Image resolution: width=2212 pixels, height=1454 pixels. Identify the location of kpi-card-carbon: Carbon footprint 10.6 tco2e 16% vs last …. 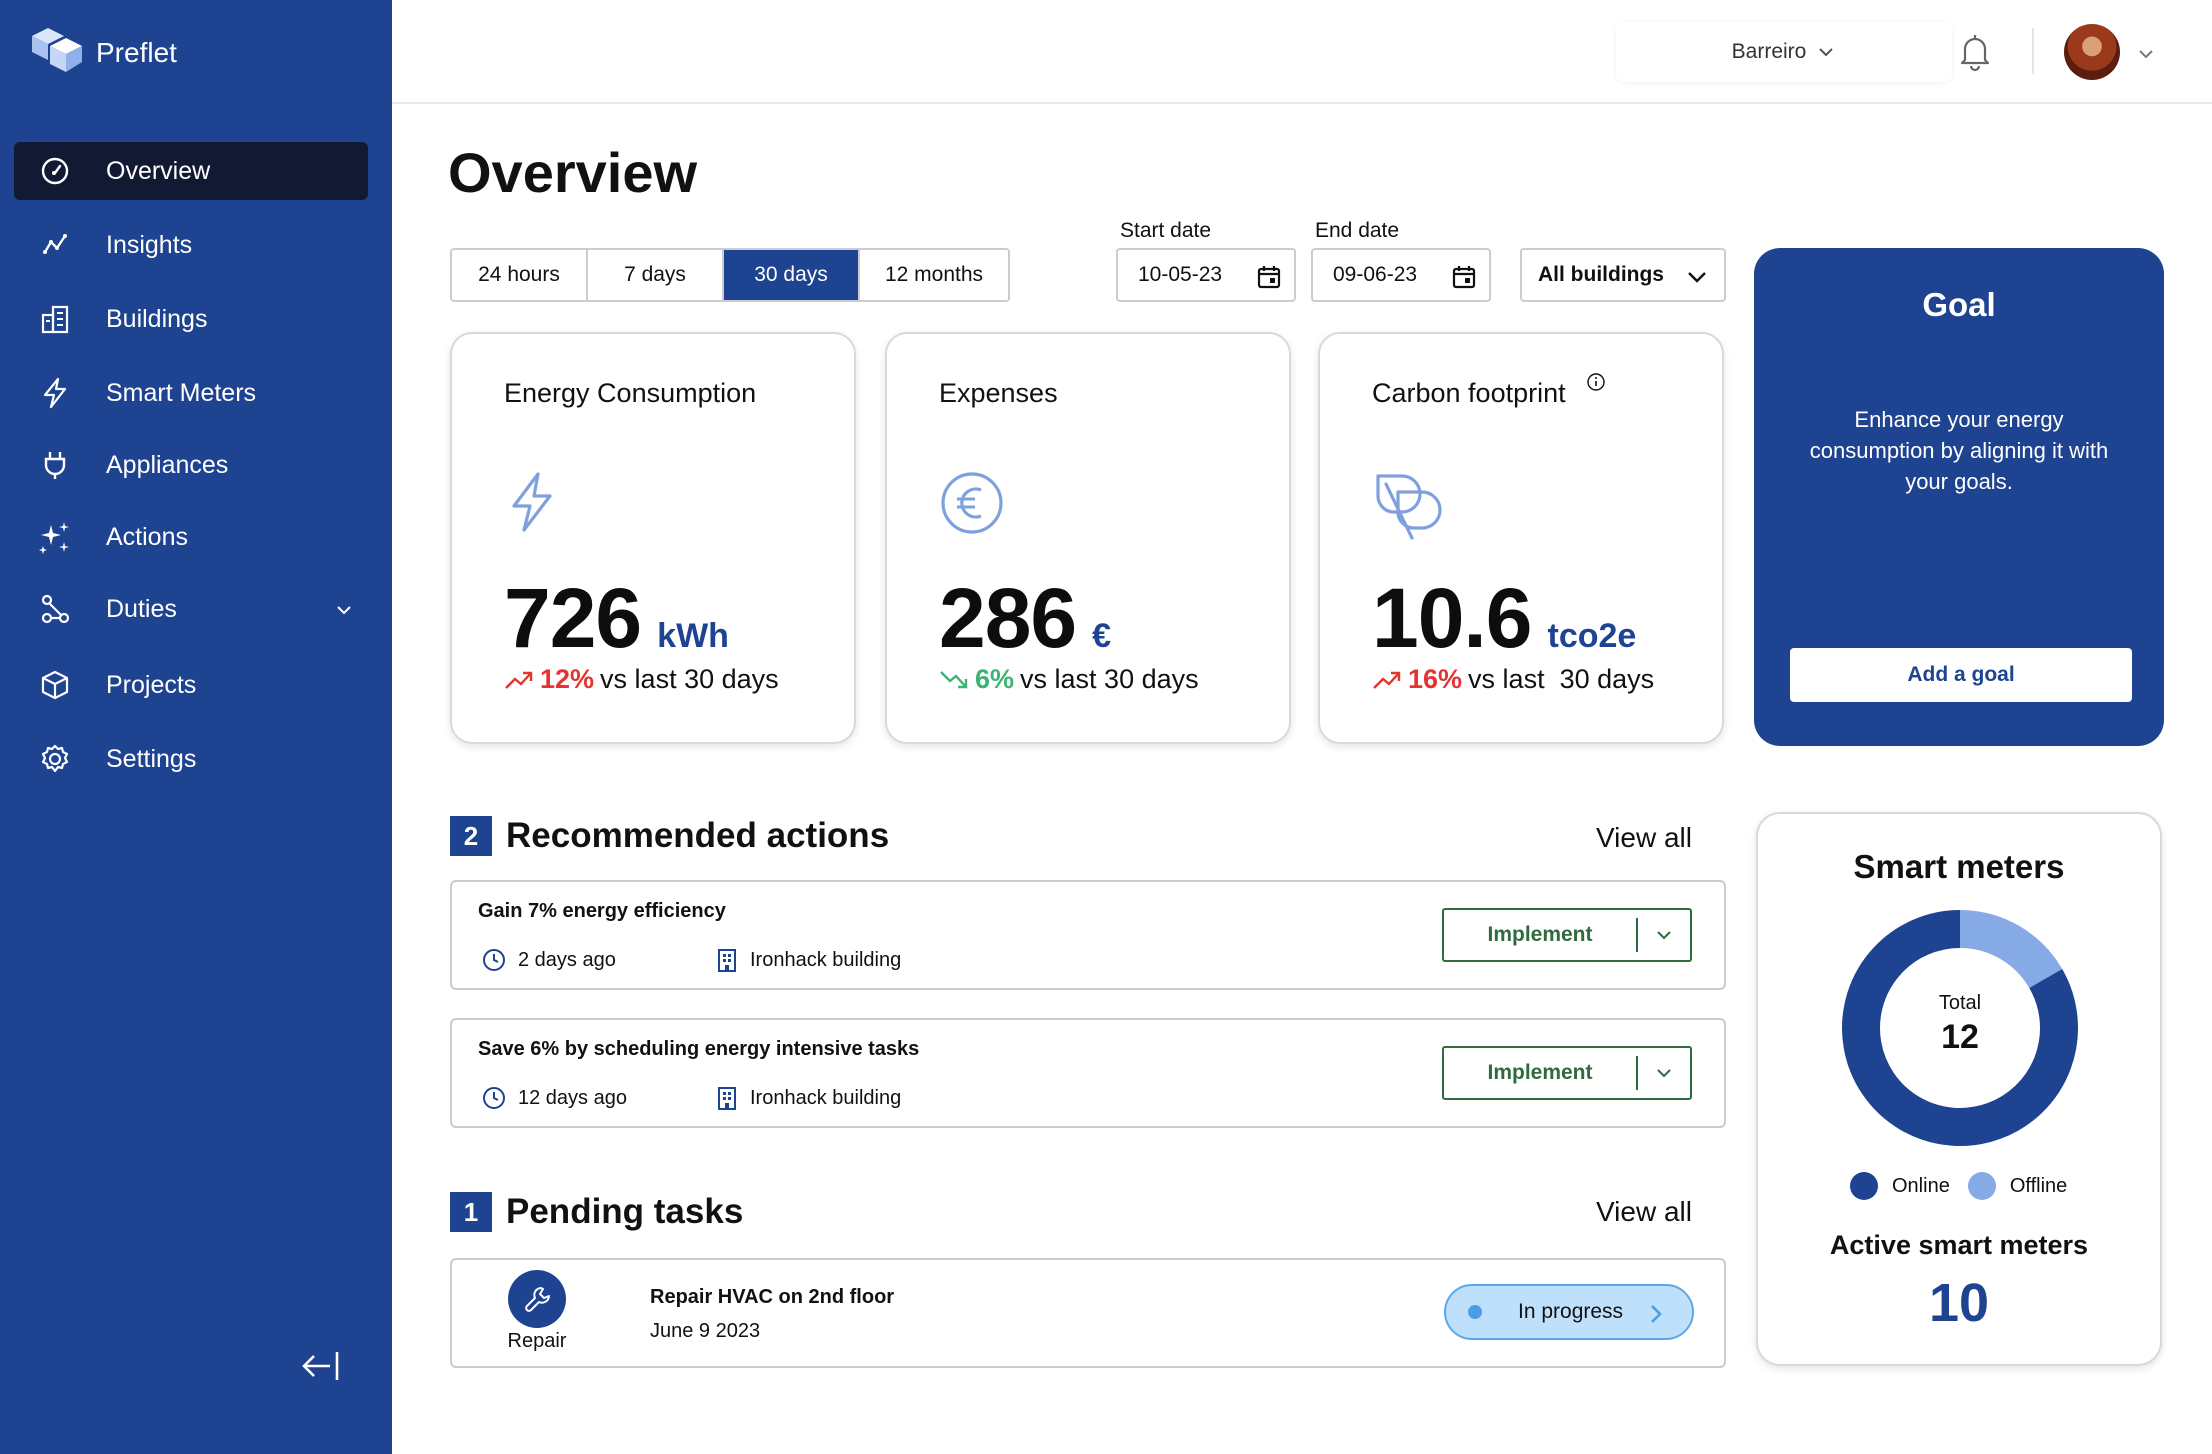
(1521, 538).